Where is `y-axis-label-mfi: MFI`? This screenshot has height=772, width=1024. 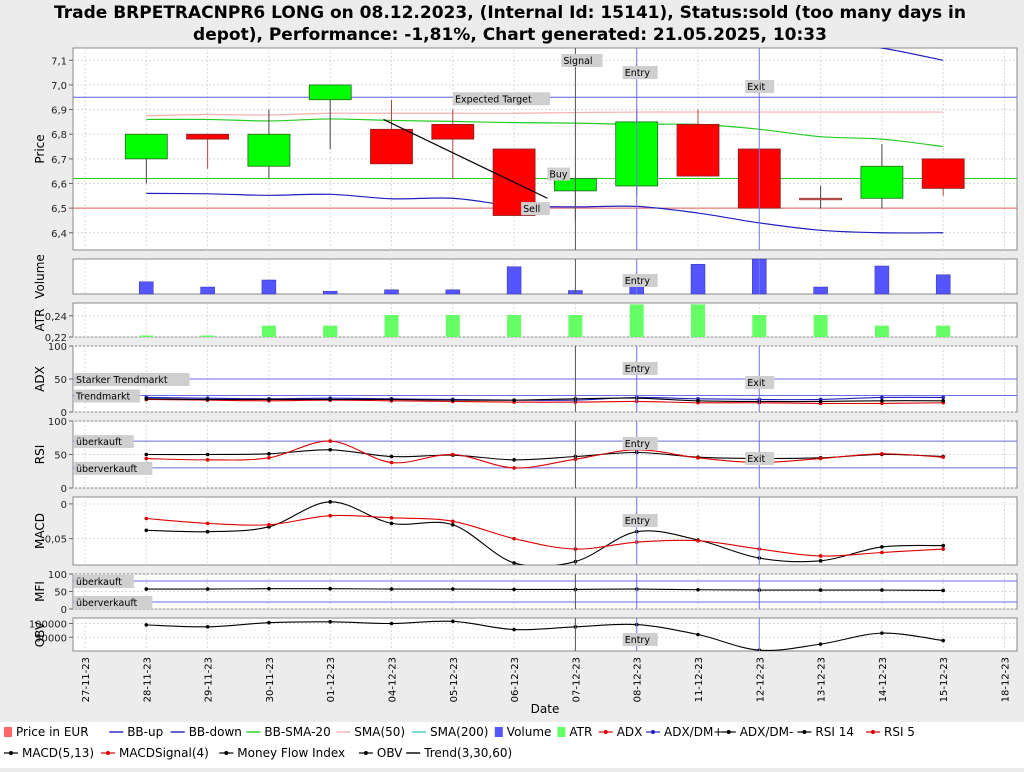 y-axis-label-mfi: MFI is located at coordinates (40, 591).